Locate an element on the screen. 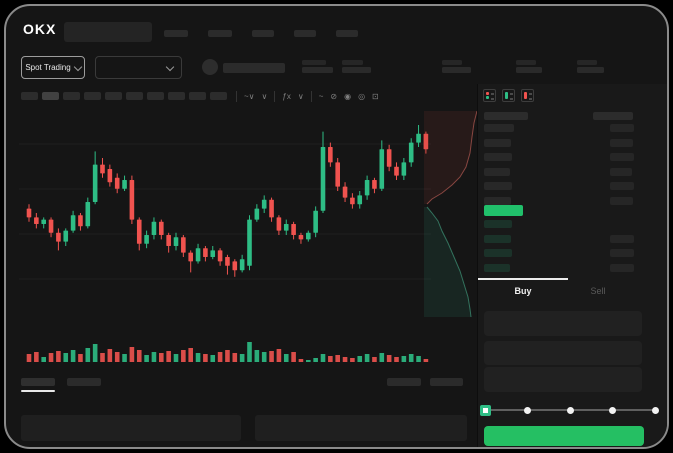 This screenshot has width=673, height=453. fullscreen-icon: ⊡ is located at coordinates (375, 96).